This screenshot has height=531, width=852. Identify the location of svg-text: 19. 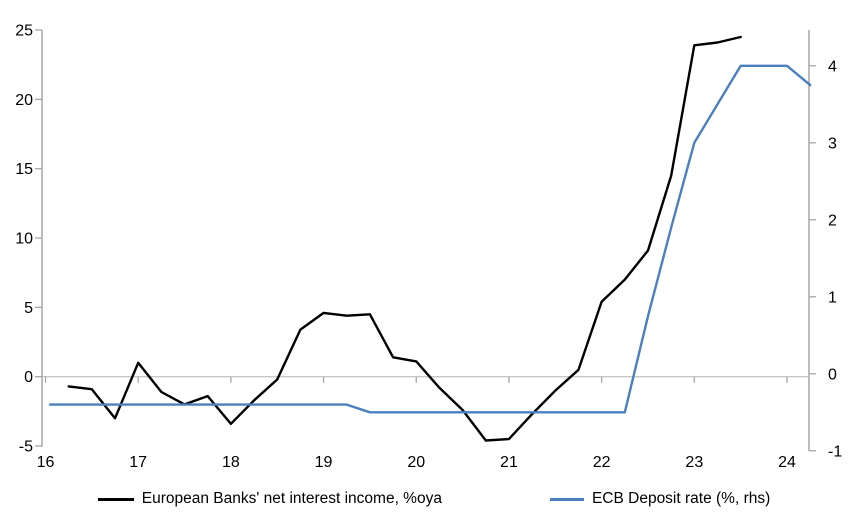
(324, 462).